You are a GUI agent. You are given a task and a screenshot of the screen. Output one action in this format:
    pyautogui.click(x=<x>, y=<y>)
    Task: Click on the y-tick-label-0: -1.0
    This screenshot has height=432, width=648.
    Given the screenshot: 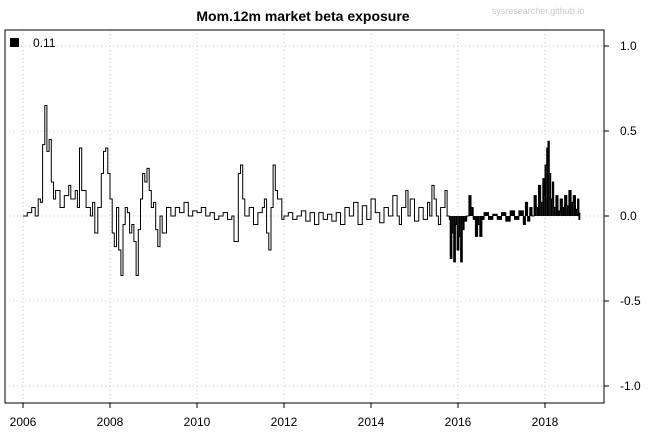 What is the action you would take?
    pyautogui.click(x=630, y=386)
    